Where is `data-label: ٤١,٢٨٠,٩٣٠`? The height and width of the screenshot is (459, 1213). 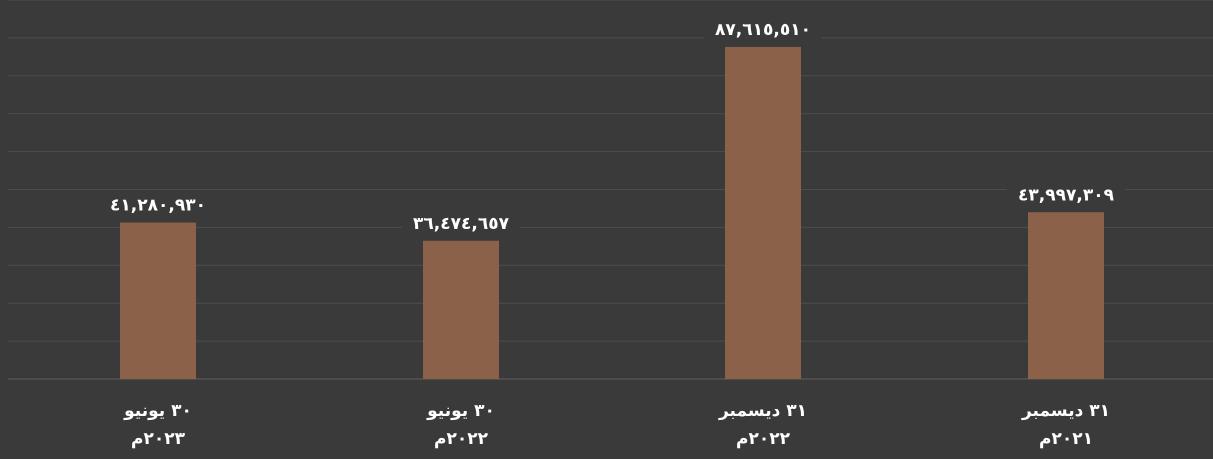
data-label: ٤١,٢٨٠,٩٣٠ is located at coordinates (158, 206).